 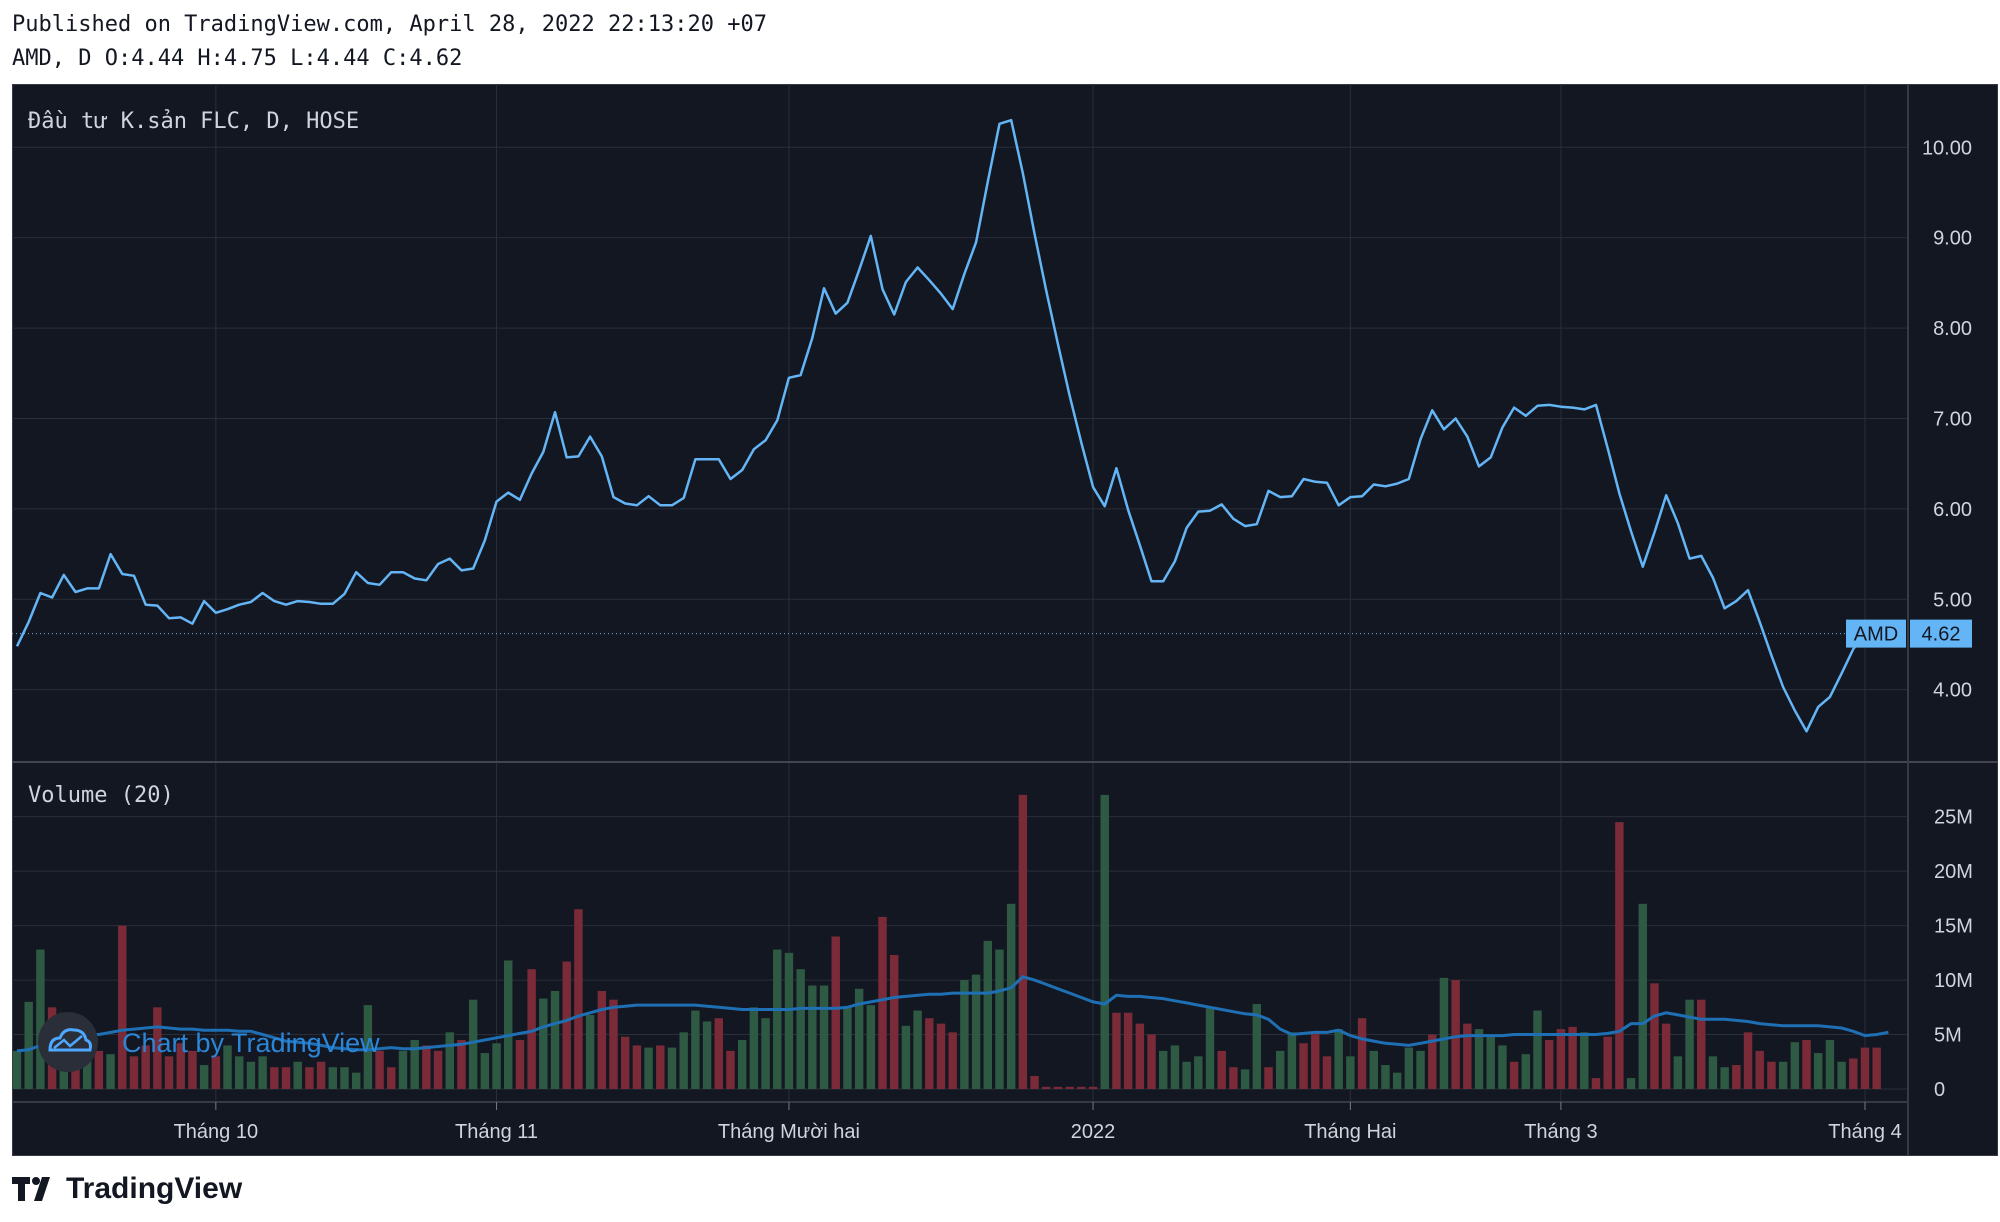 I want to click on price-axis-tick-label: 6.00, so click(x=1952, y=510).